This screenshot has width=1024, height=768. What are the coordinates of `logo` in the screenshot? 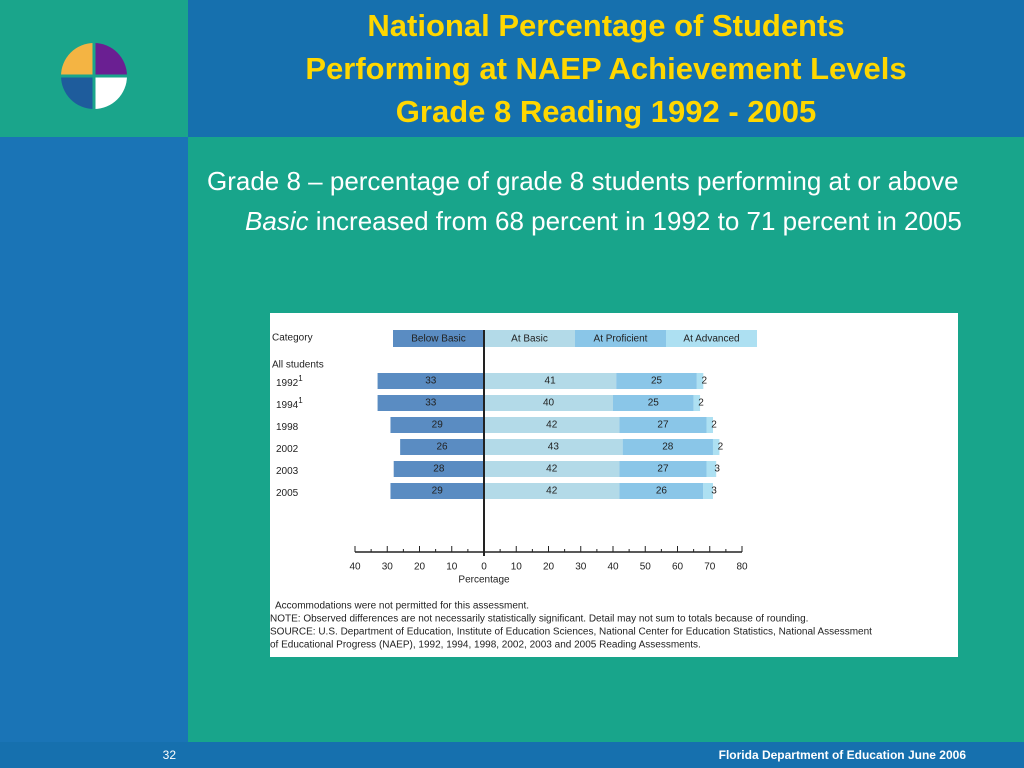 It's located at (94, 76).